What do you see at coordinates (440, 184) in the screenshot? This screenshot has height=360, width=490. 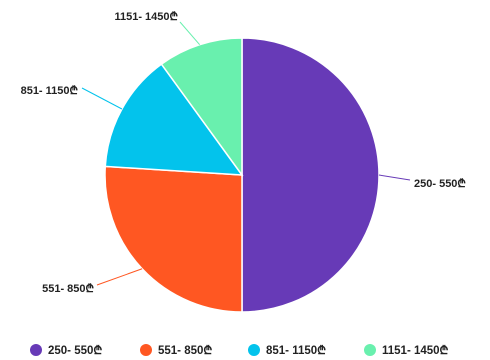 I see `slice-label-250-550: 250- 550₾` at bounding box center [440, 184].